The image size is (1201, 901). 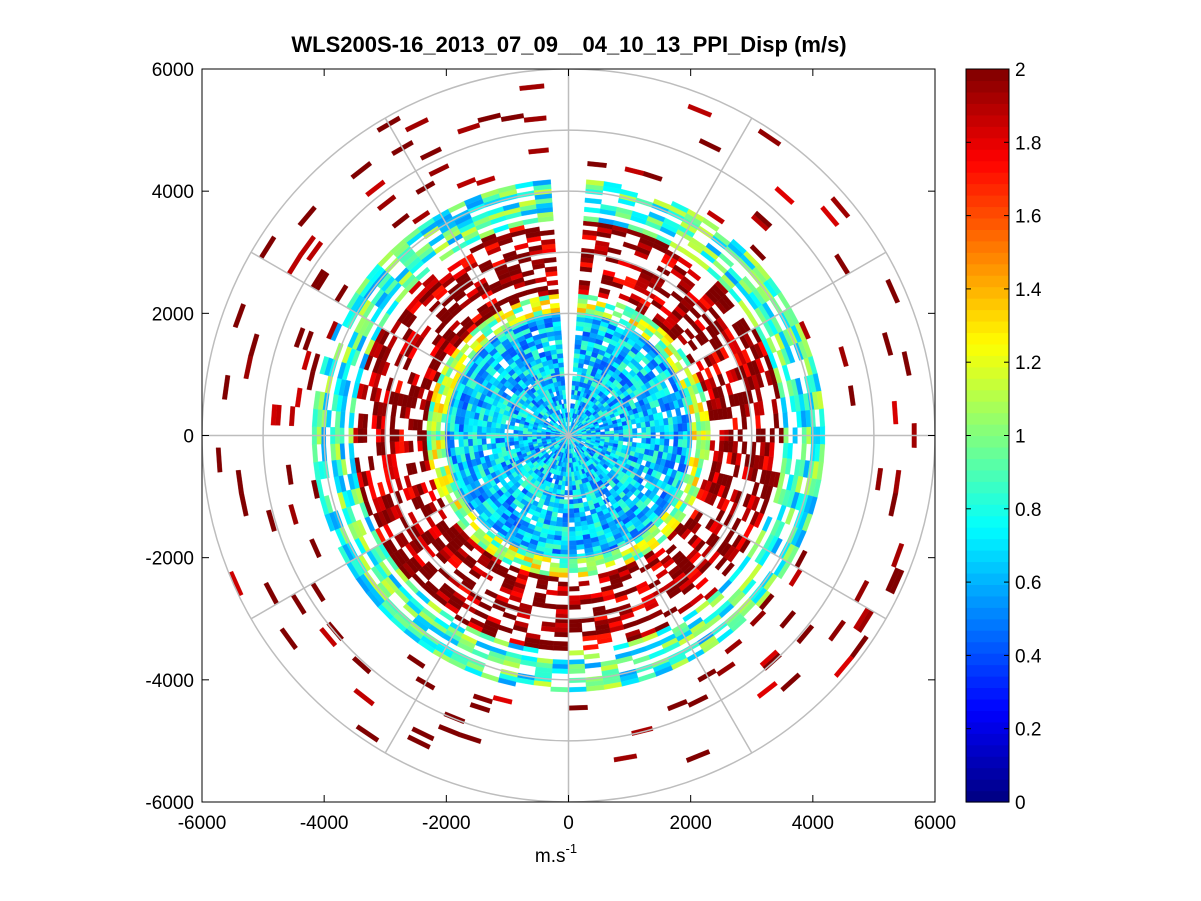 I want to click on x-tick-label: -2000, so click(x=446, y=823).